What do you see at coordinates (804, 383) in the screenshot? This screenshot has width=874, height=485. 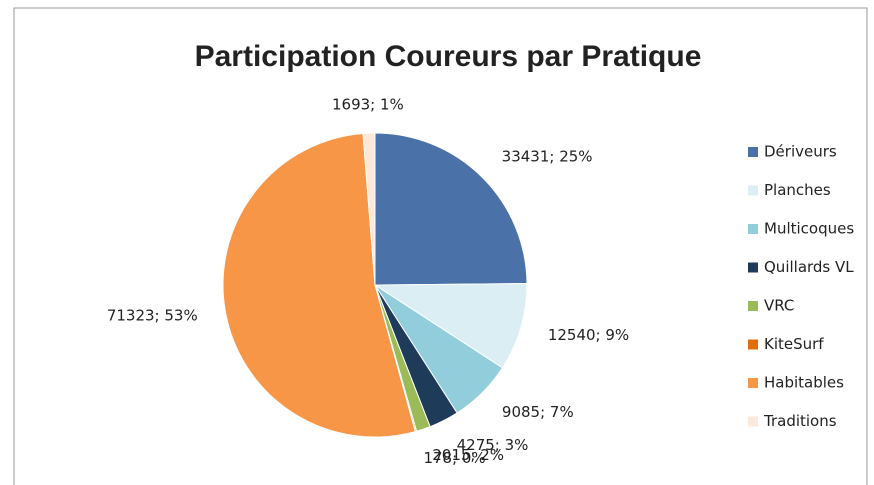 I see `legend-label: Habitables` at bounding box center [804, 383].